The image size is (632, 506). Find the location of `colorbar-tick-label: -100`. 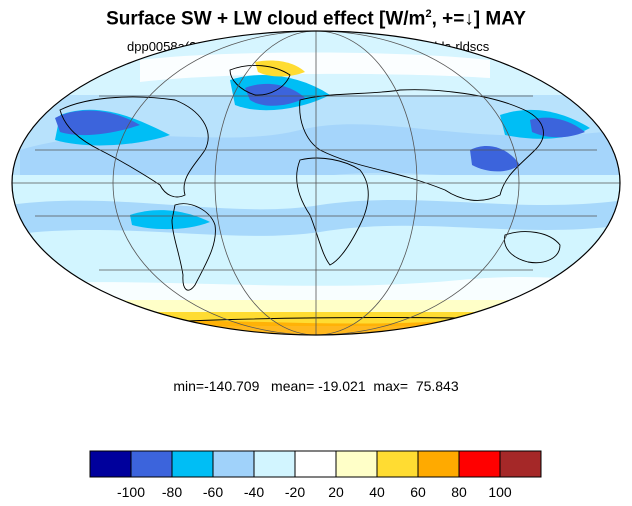

colorbar-tick-label: -100 is located at coordinates (131, 492).